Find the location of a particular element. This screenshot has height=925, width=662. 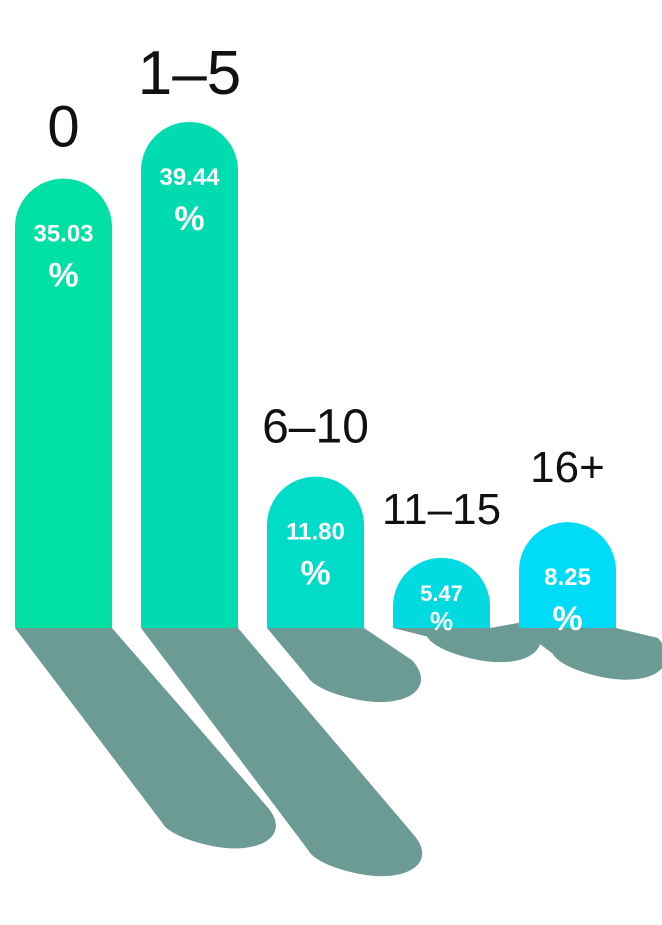

category-label: 6–10 is located at coordinates (315, 427).